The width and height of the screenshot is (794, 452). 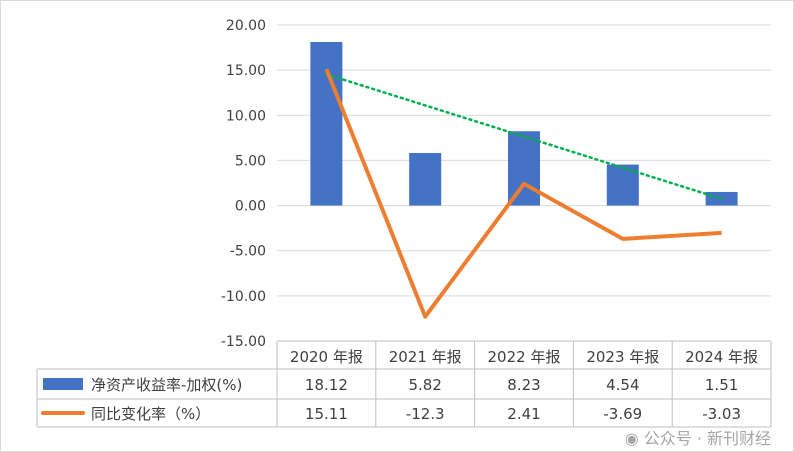 I want to click on table-cell: 18.12, so click(x=326, y=385).